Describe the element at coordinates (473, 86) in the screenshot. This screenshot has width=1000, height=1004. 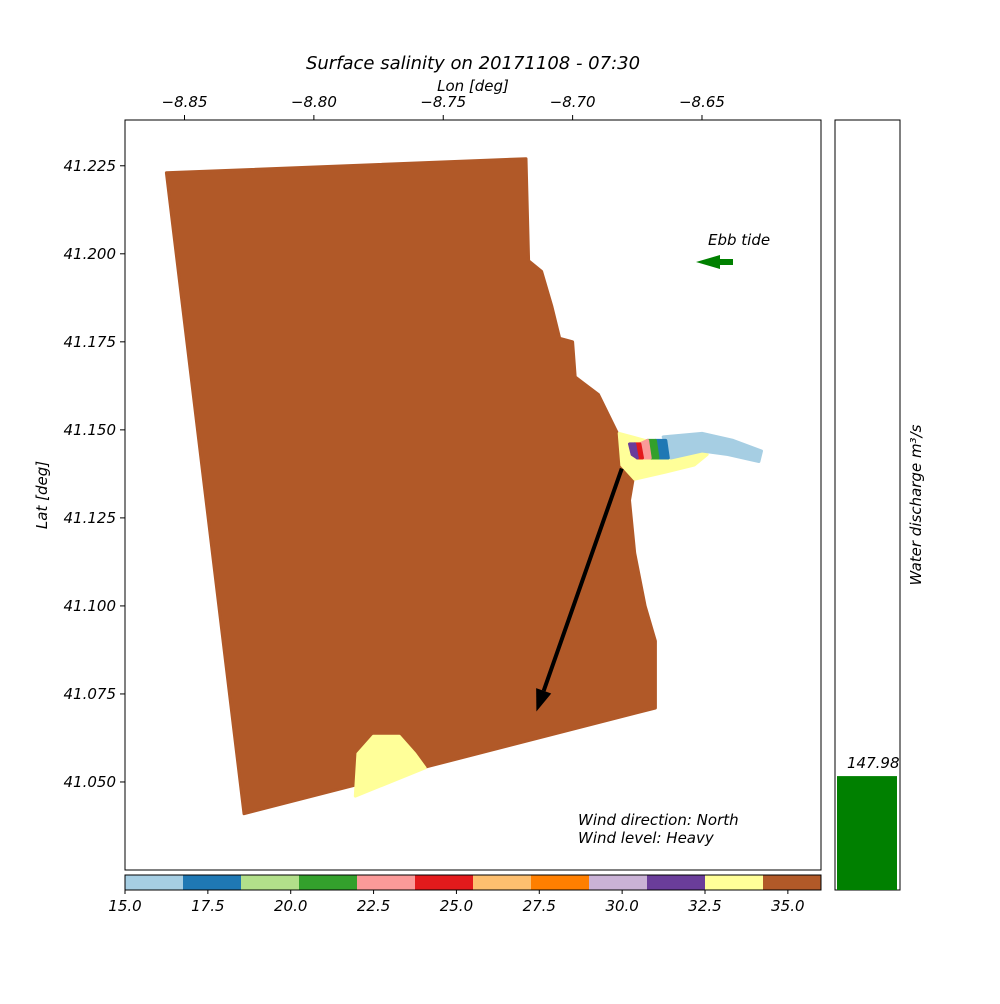
I see `x-axis-label: Lon [deg]` at that location.